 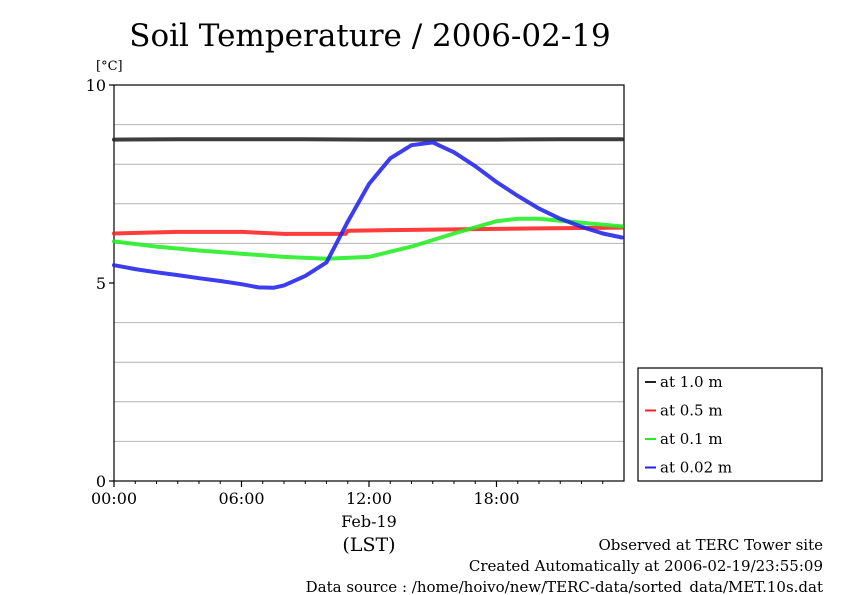 What do you see at coordinates (369, 498) in the screenshot?
I see `x-tick-label-12:00: 12:00` at bounding box center [369, 498].